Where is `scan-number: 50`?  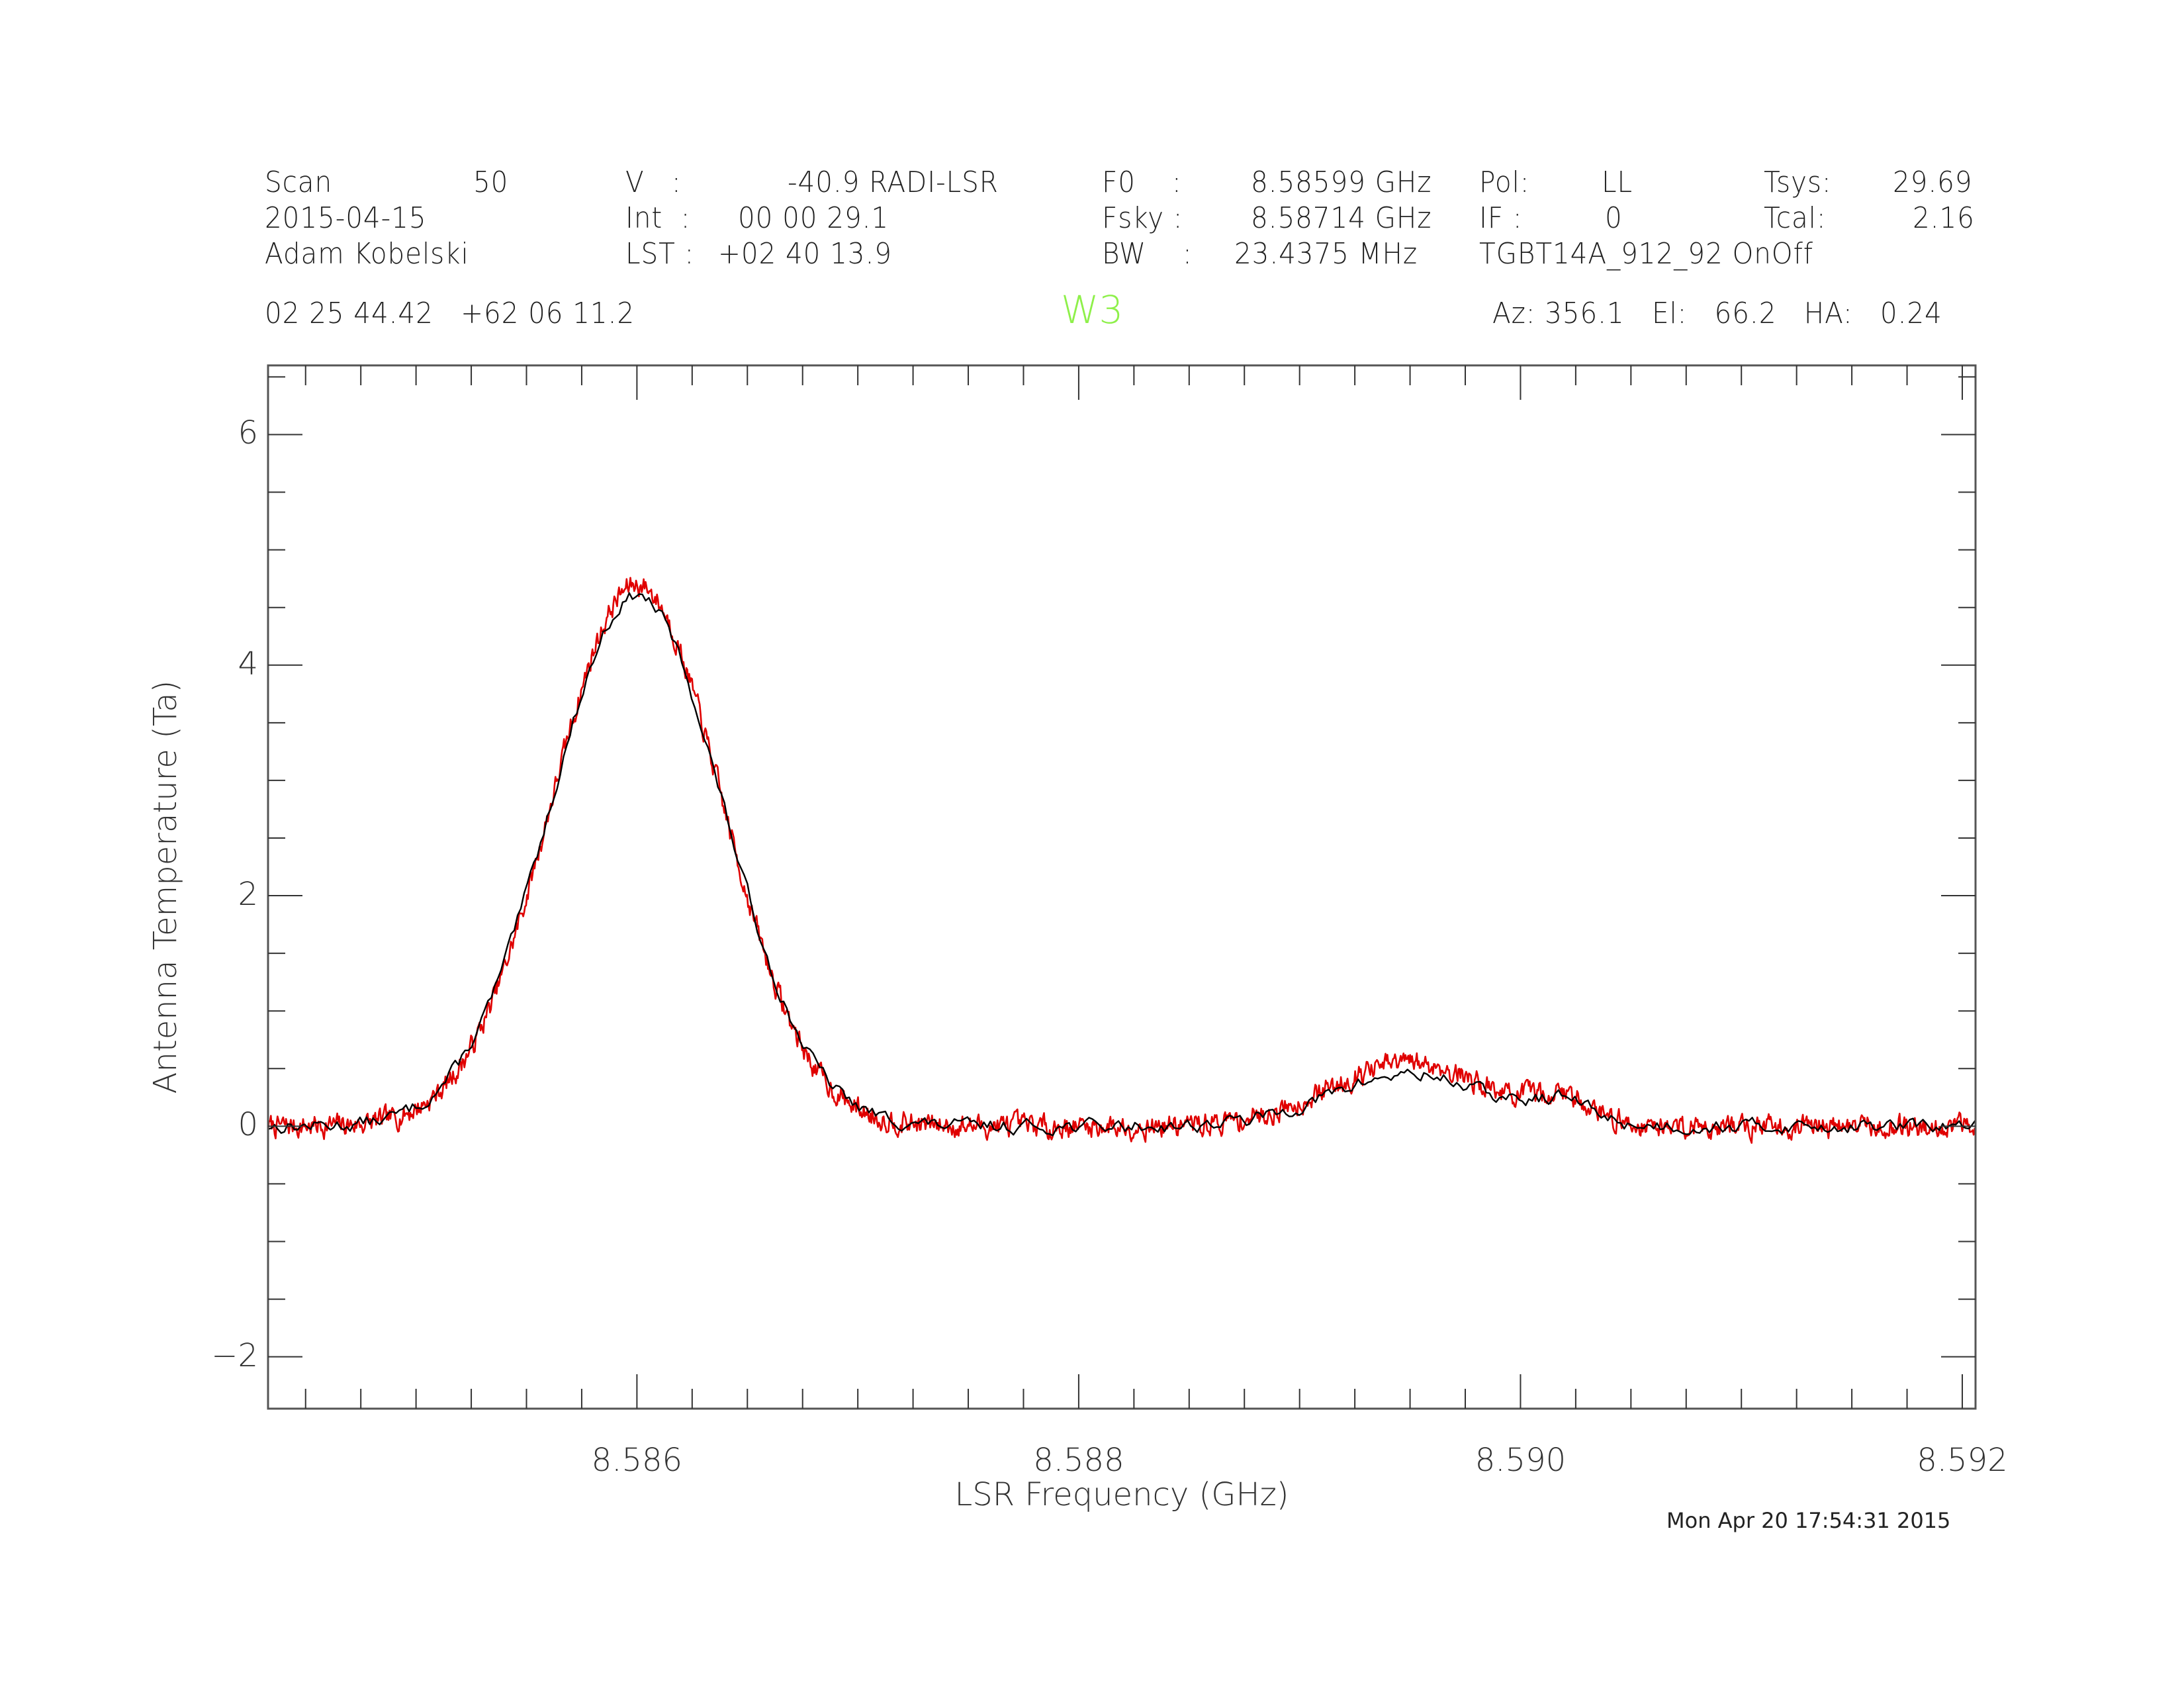 scan-number: 50 is located at coordinates (491, 182).